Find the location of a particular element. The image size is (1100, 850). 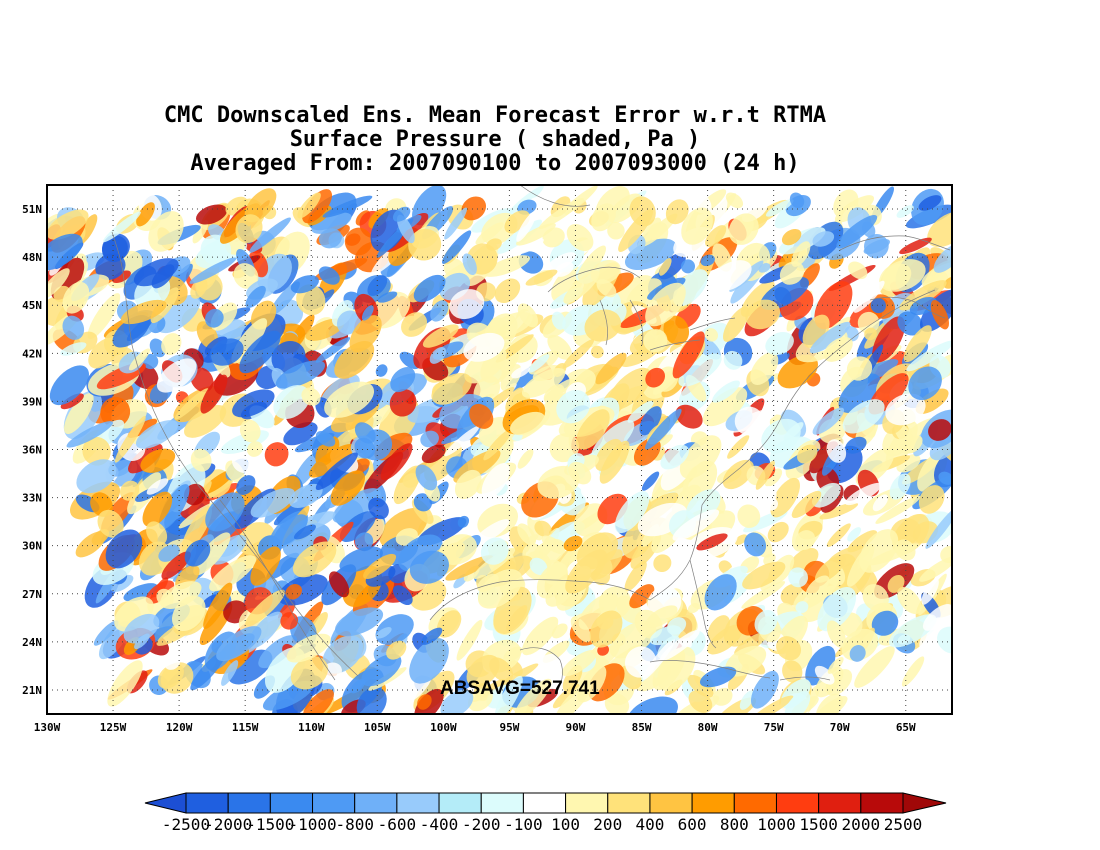

colorbar-label: -100 is located at coordinates (523, 824).